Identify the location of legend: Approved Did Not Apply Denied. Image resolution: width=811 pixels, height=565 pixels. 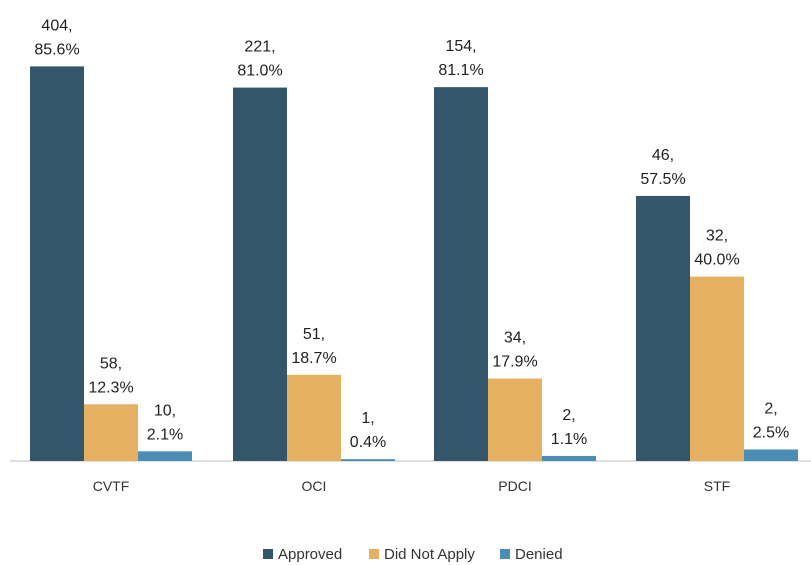
(413, 554).